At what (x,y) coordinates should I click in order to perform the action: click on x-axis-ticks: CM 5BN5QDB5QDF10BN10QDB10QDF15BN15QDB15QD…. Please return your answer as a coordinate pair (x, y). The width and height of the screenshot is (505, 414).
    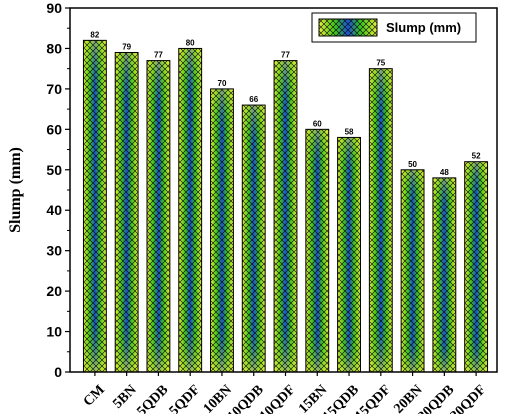
    Looking at the image, I should click on (285, 393).